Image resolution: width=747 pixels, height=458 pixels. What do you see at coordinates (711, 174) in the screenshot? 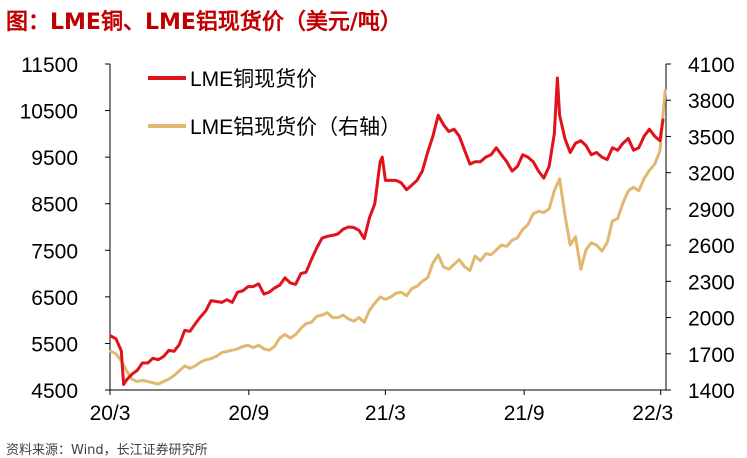
I see `y-right-tick-label: 3200` at bounding box center [711, 174].